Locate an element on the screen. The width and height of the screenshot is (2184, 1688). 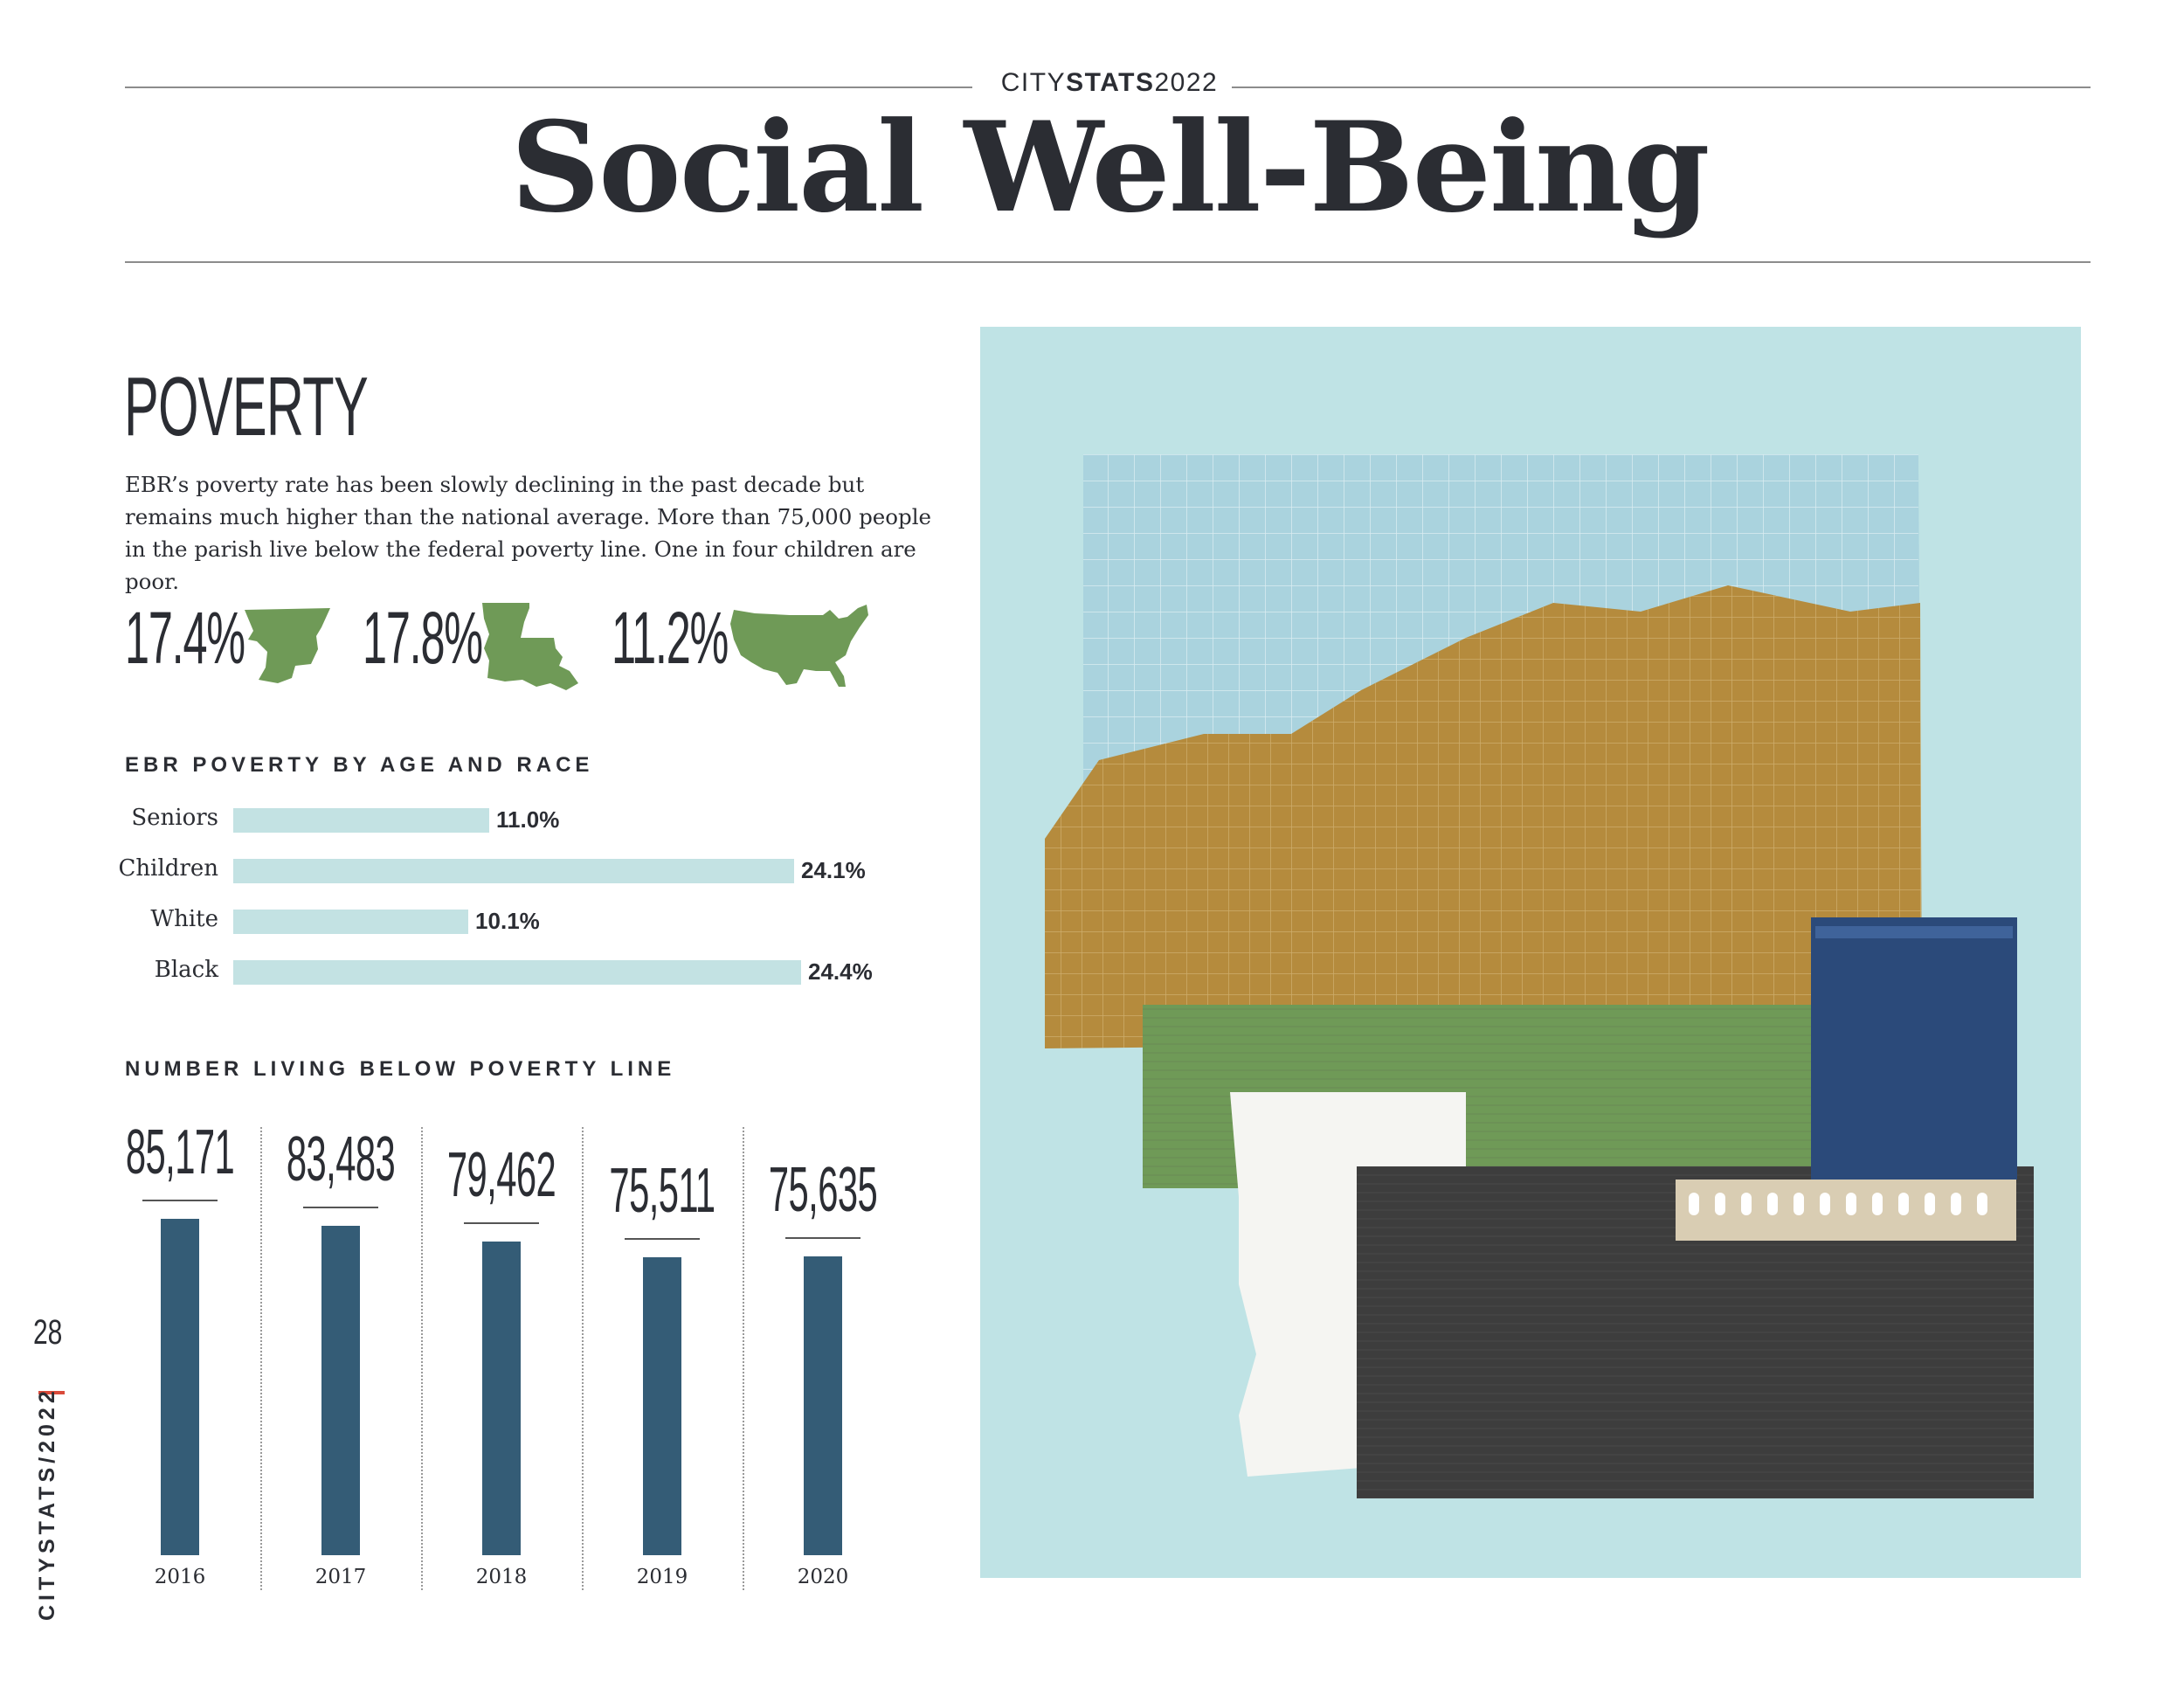
x-tick-label: 2018 is located at coordinates (502, 1577).